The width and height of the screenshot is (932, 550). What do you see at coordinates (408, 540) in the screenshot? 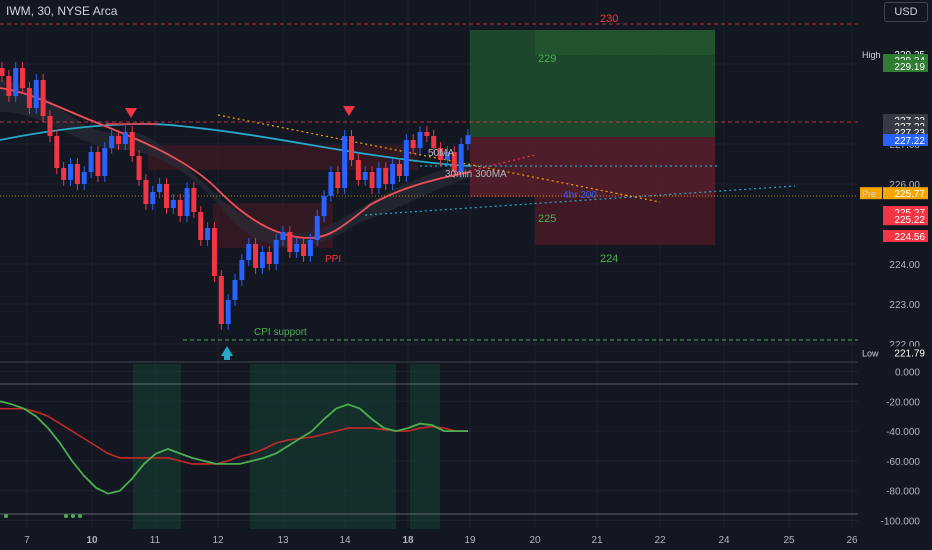
I see `time-tick-label: 18` at bounding box center [408, 540].